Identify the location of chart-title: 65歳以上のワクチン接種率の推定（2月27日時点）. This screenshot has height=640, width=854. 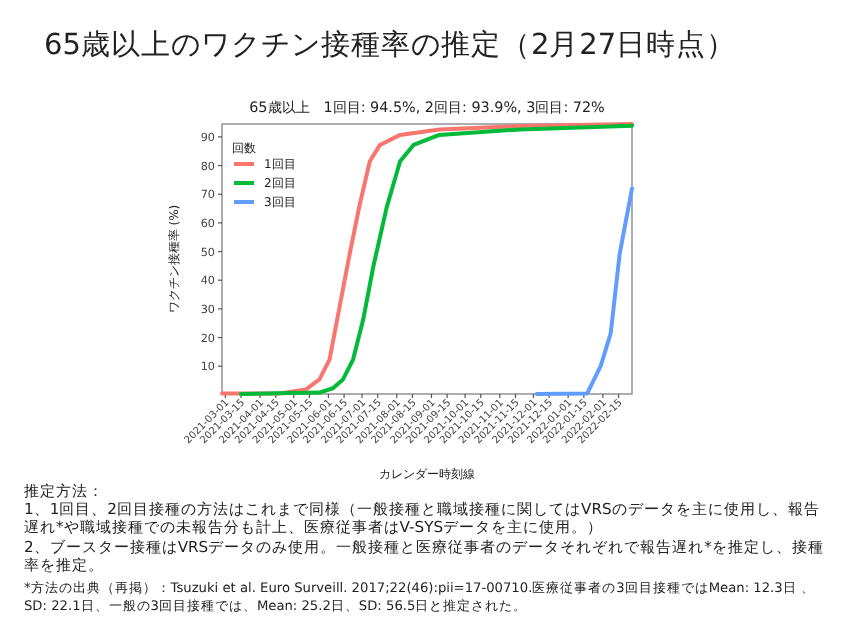
(390, 45).